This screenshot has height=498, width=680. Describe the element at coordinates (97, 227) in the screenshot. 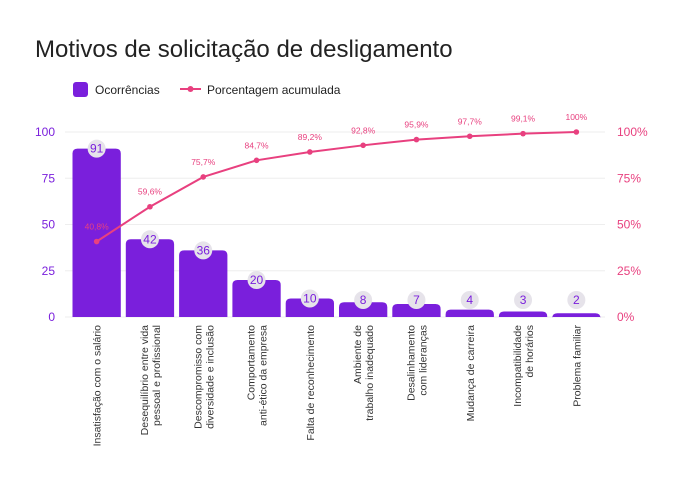

I see `line-point-label: 40,8%` at that location.